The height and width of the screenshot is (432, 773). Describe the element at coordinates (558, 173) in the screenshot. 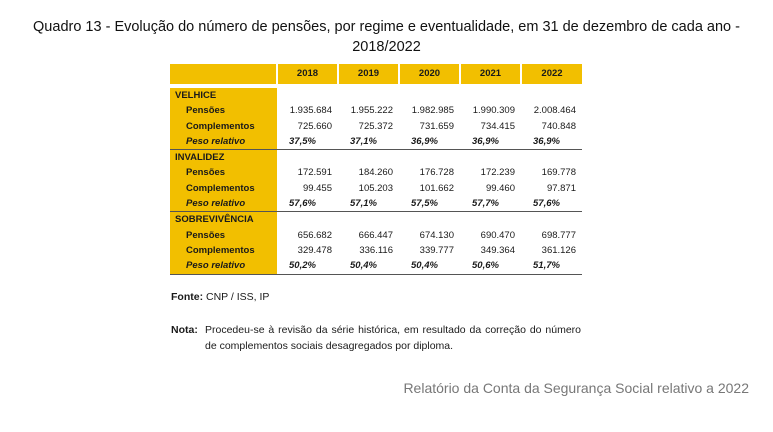

I see `cell: 169.778` at that location.